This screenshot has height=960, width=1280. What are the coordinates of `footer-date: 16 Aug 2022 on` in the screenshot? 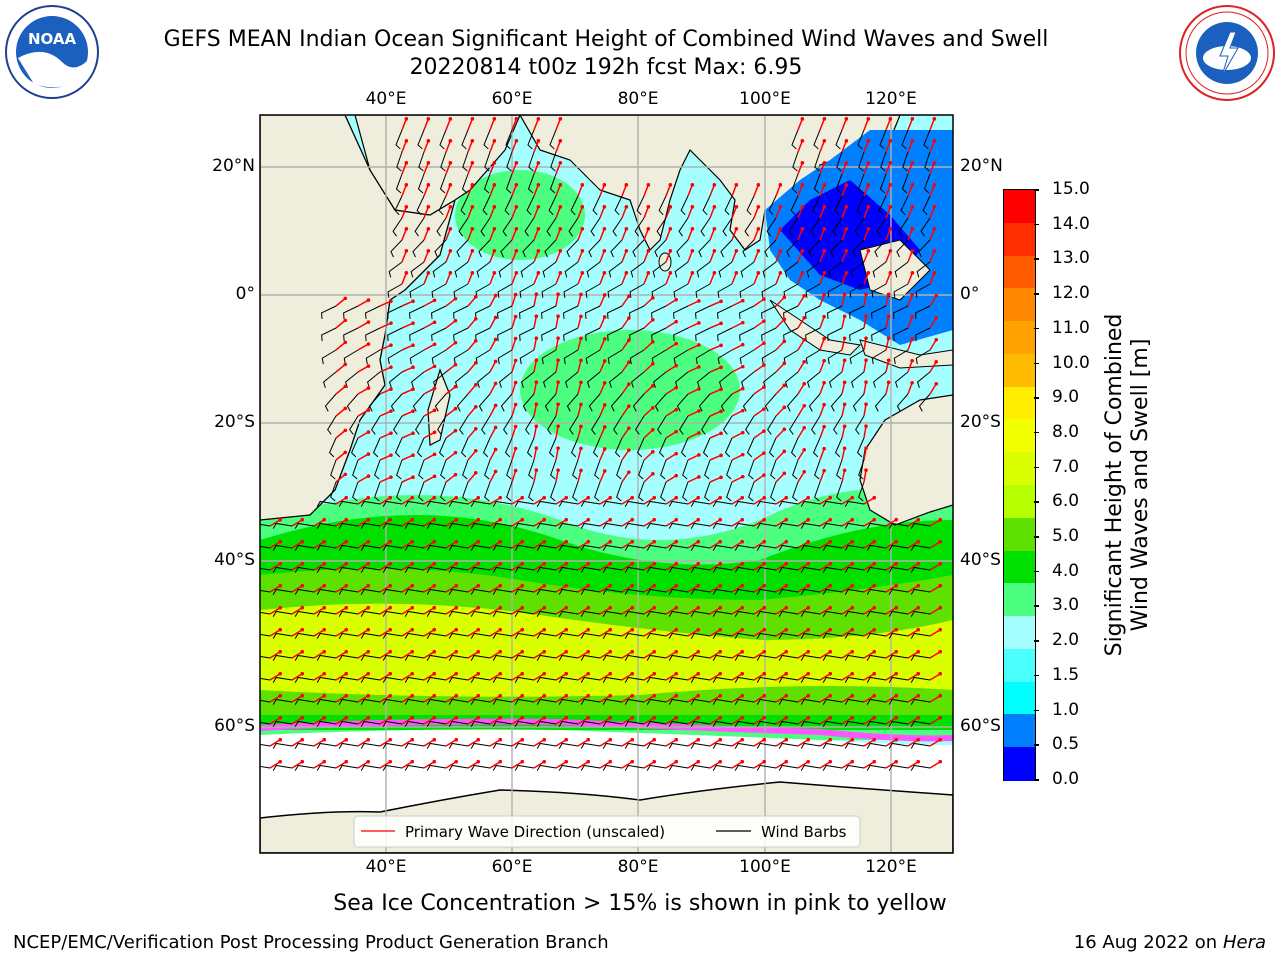 It's located at (1145, 942).